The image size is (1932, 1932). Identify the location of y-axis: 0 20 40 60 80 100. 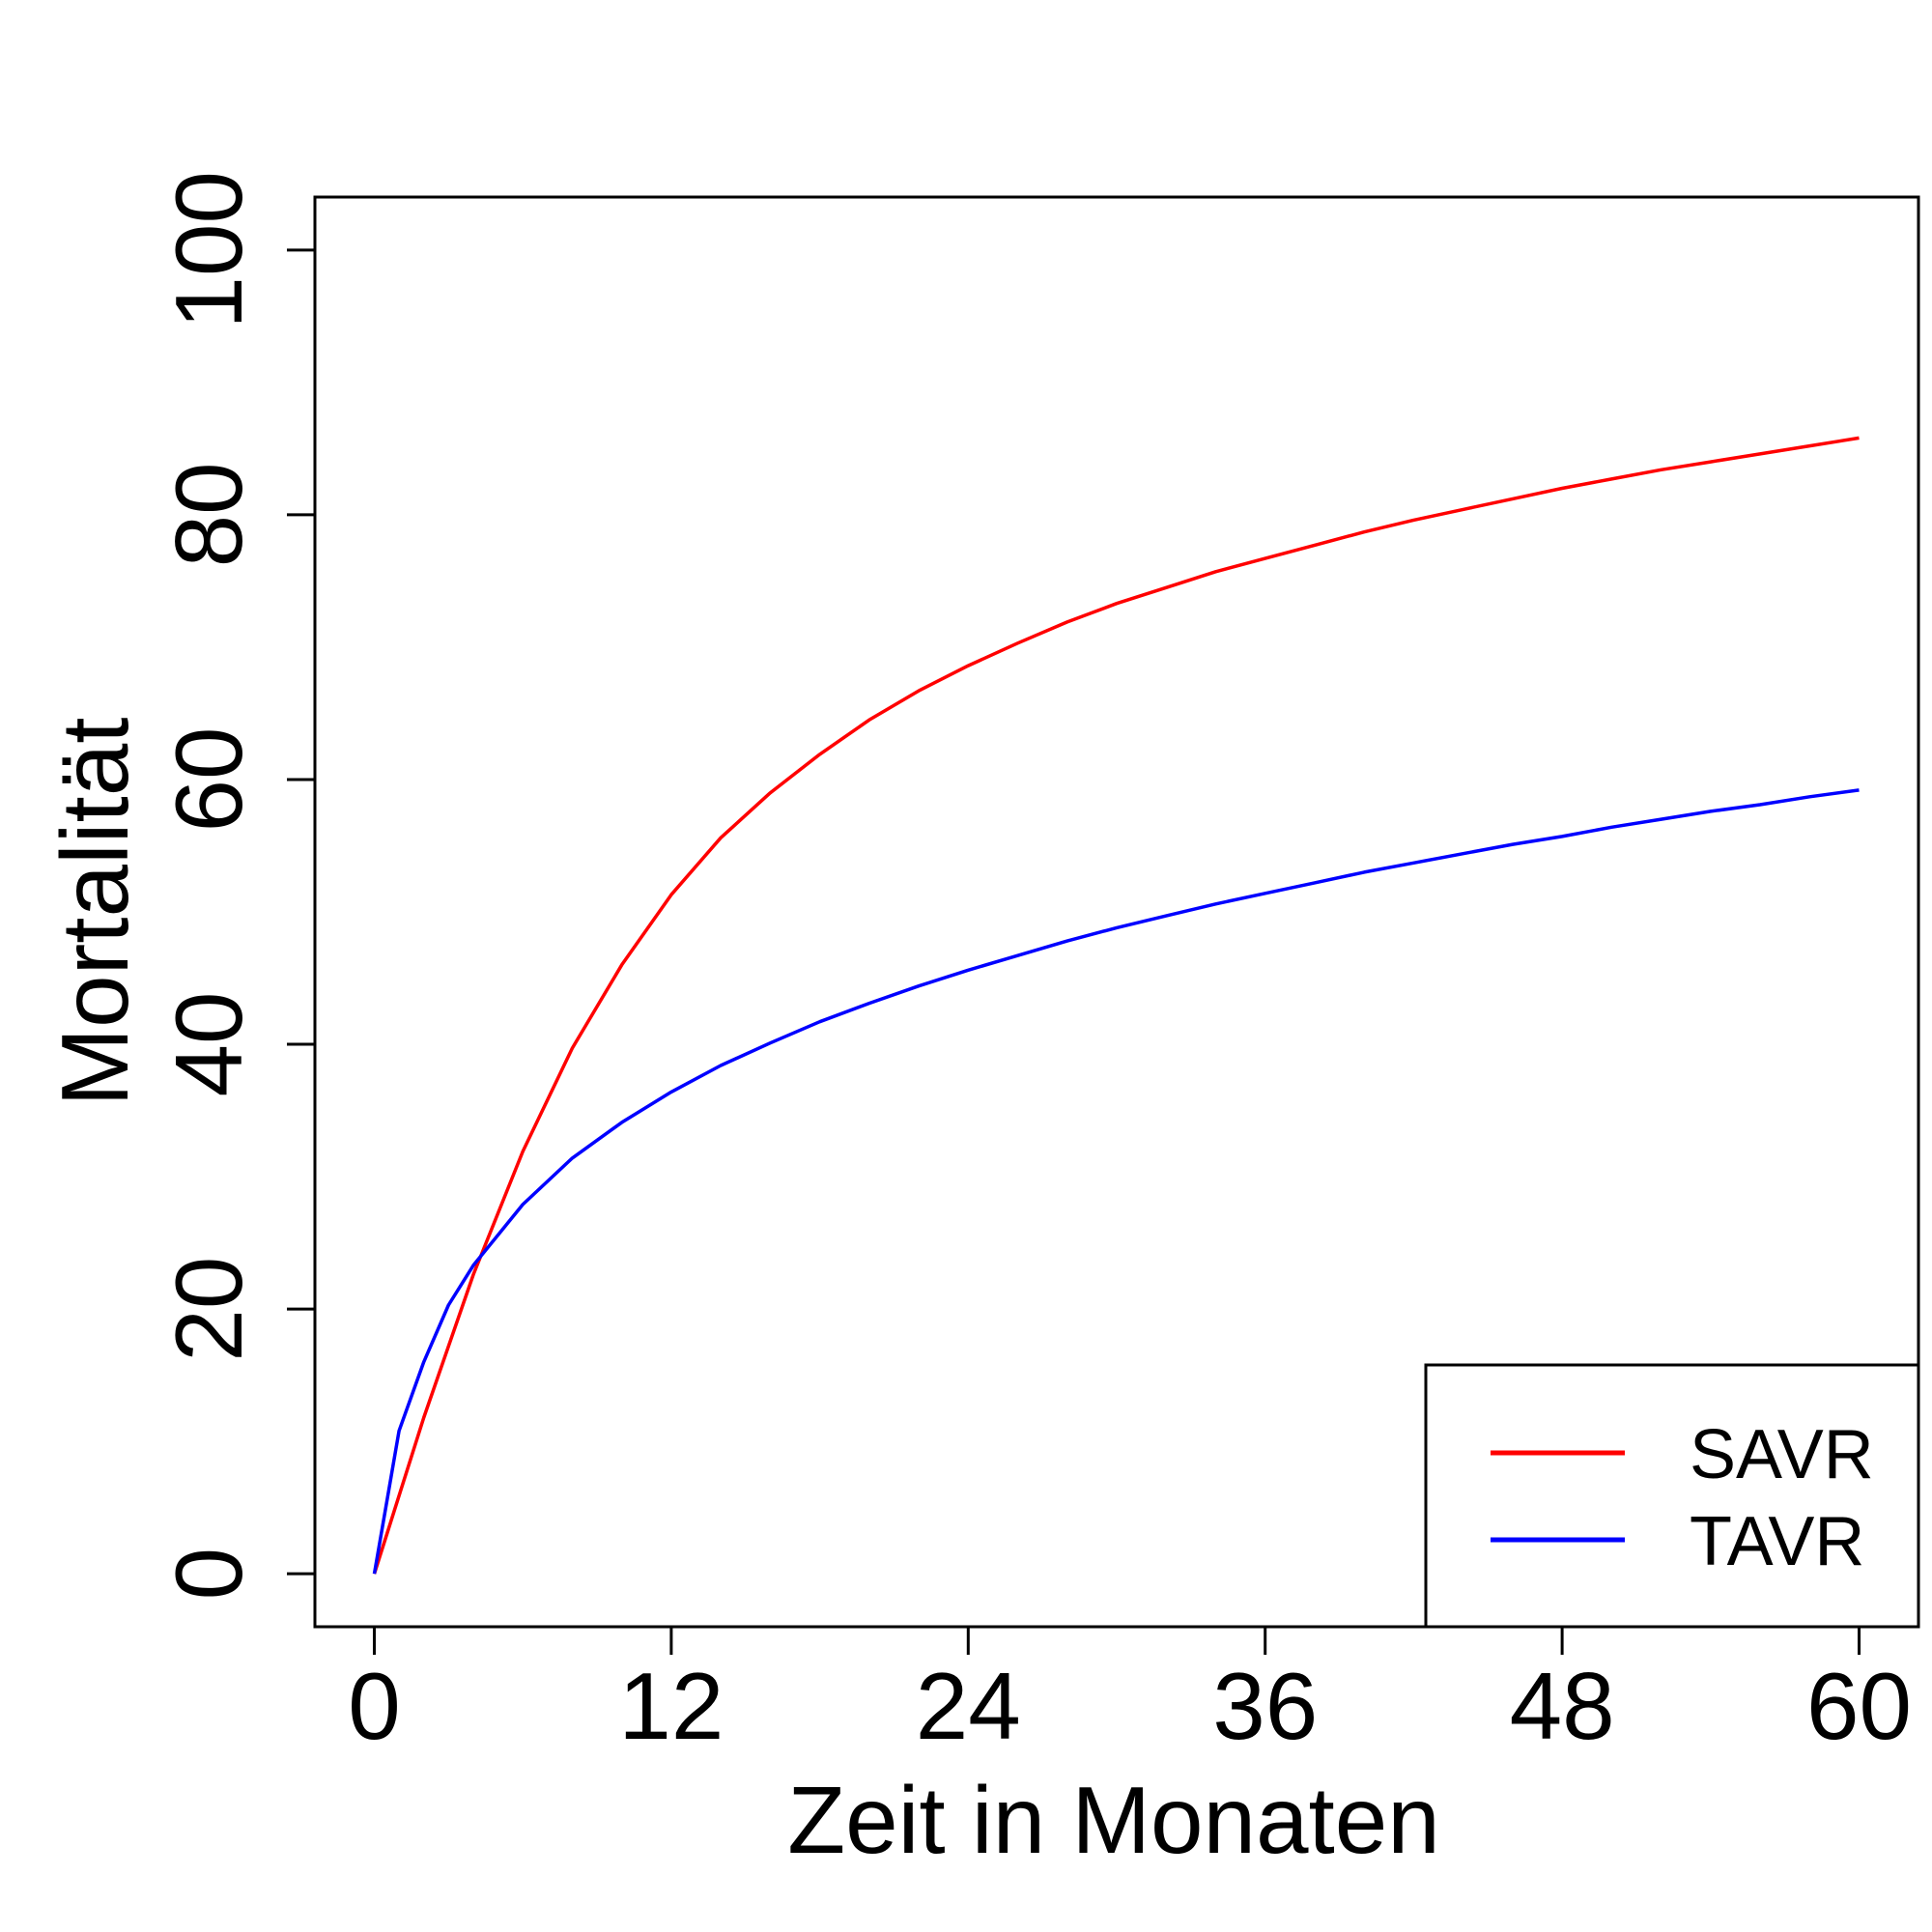
(236, 886).